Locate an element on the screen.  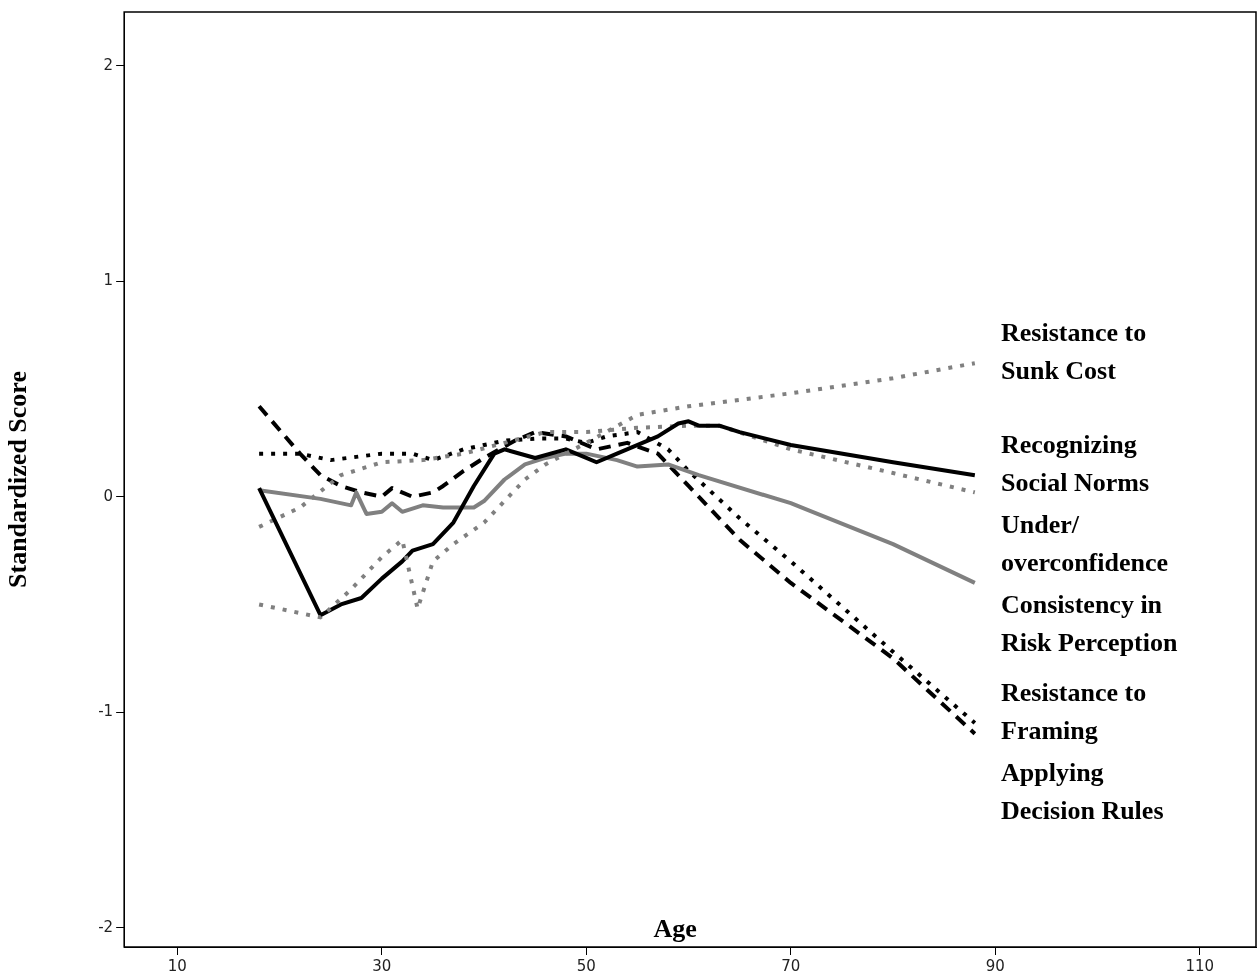
y-tick-label: -1 is located at coordinates (106, 711).